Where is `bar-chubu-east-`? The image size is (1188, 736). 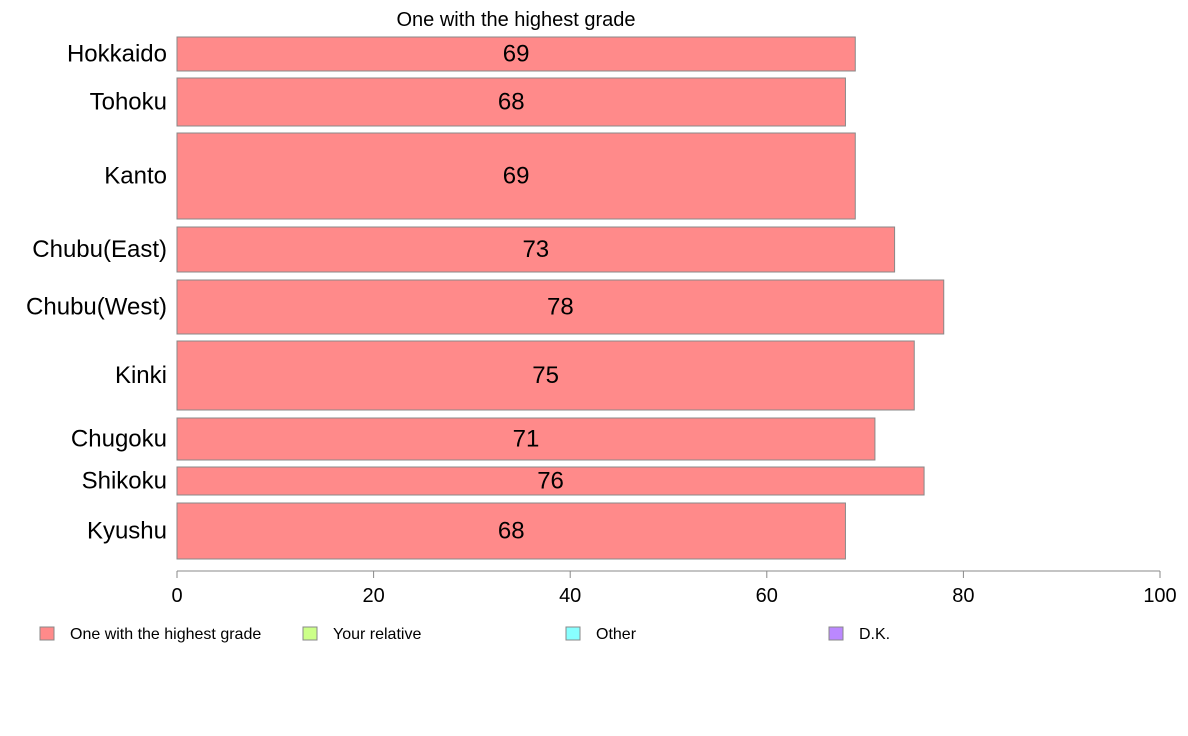
bar-chubu-east- is located at coordinates (536, 249).